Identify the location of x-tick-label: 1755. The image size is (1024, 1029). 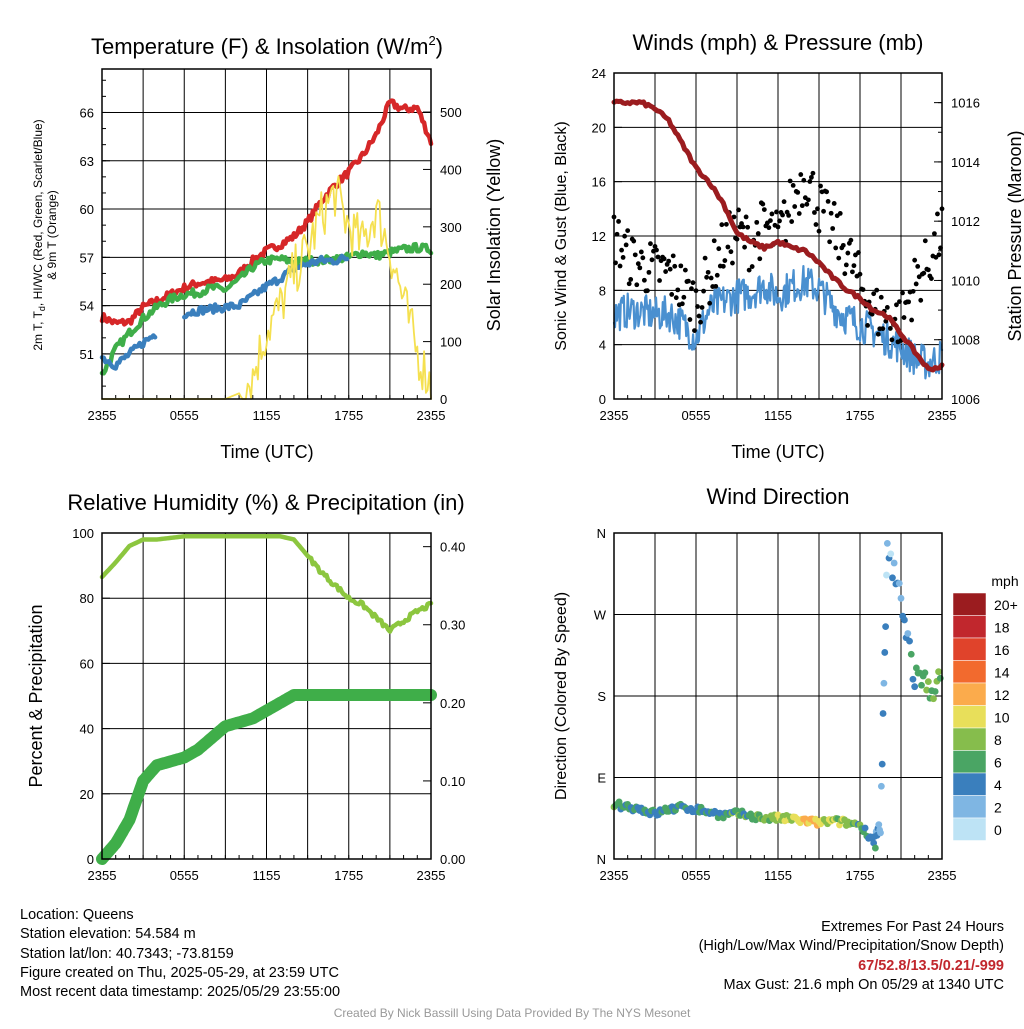
(348, 875).